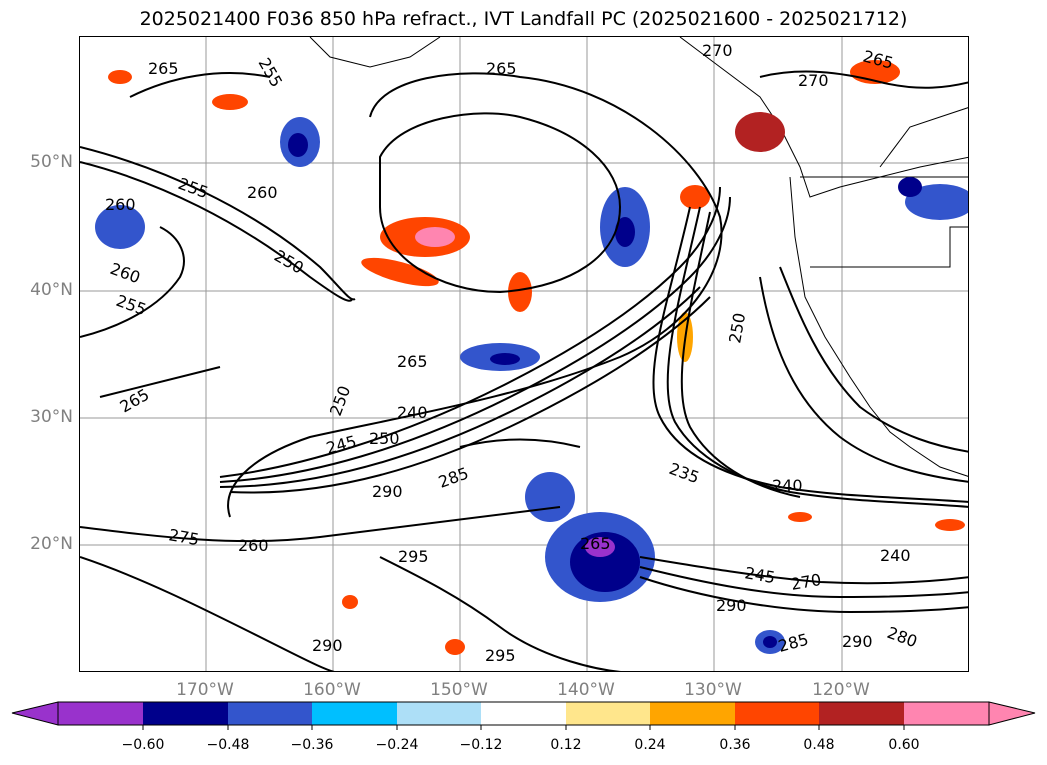  Describe the element at coordinates (566, 745) in the screenshot. I see `colorbar-tick-label: 0.12` at that location.